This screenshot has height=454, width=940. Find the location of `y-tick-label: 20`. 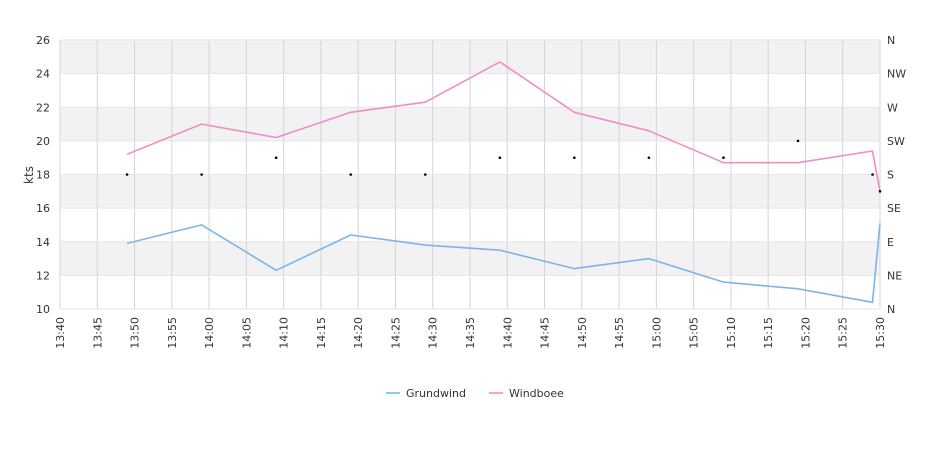

y-tick-label: 20 is located at coordinates (43, 141).